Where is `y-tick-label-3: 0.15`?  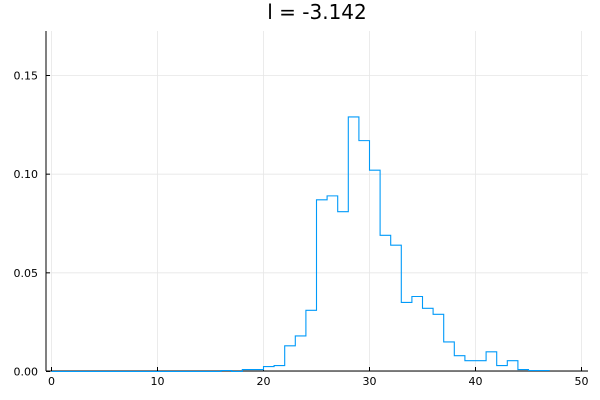 y-tick-label-3: 0.15 is located at coordinates (26, 76).